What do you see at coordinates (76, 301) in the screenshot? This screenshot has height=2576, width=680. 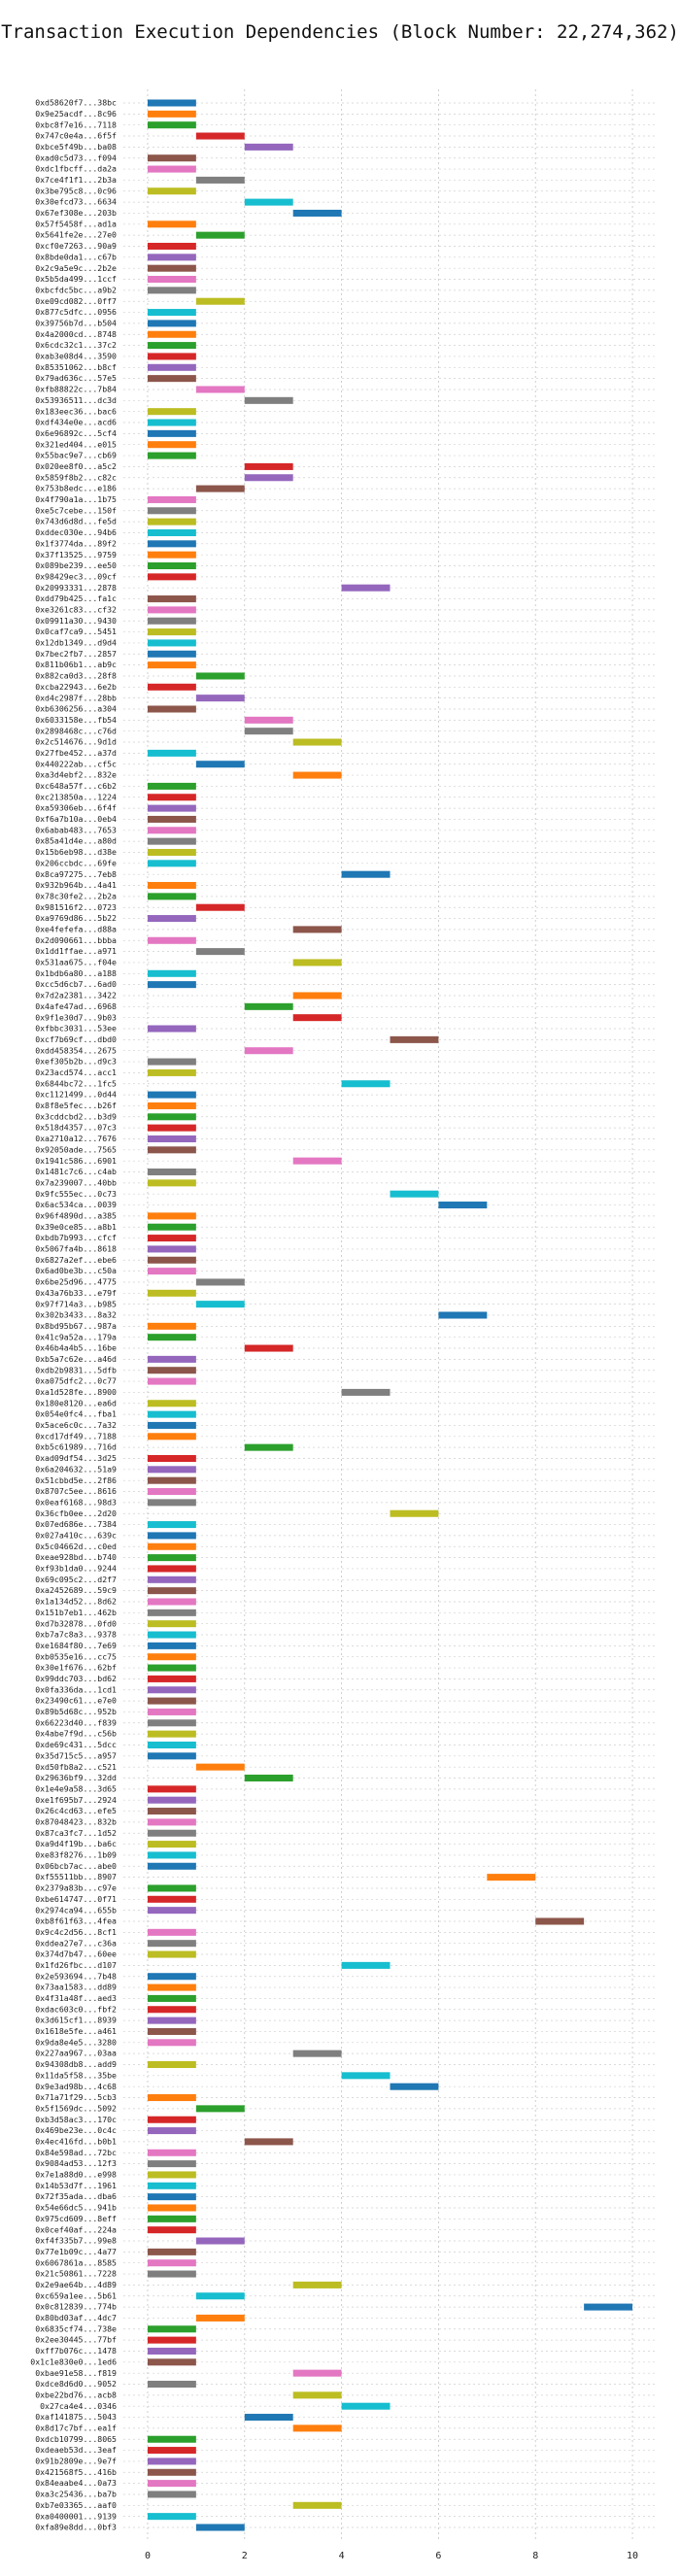 I see `y-tick-label: 0xe09cd082...0ff7` at bounding box center [76, 301].